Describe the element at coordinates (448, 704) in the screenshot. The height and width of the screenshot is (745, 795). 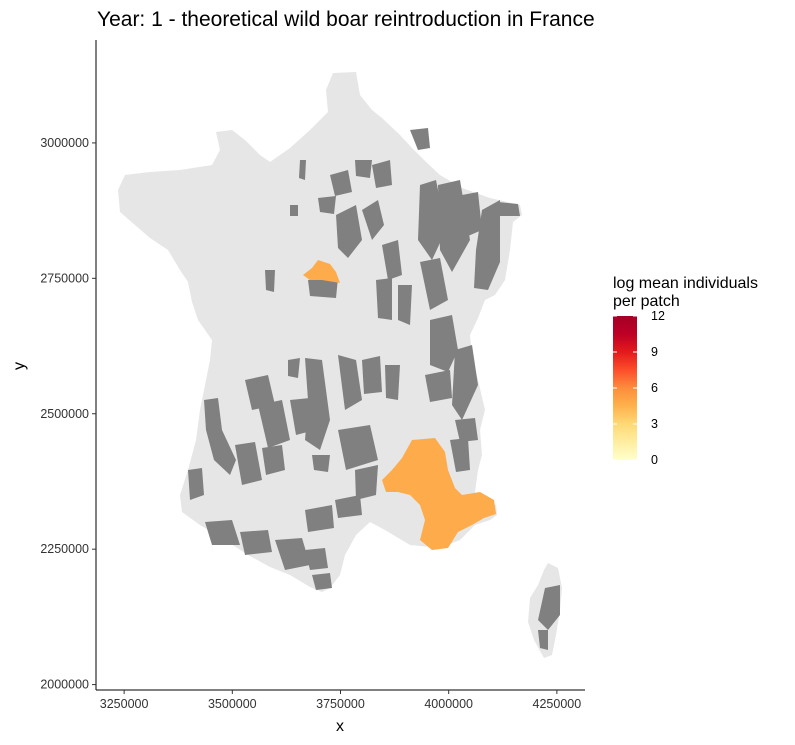
I see `x-tick-label: 4000000` at that location.